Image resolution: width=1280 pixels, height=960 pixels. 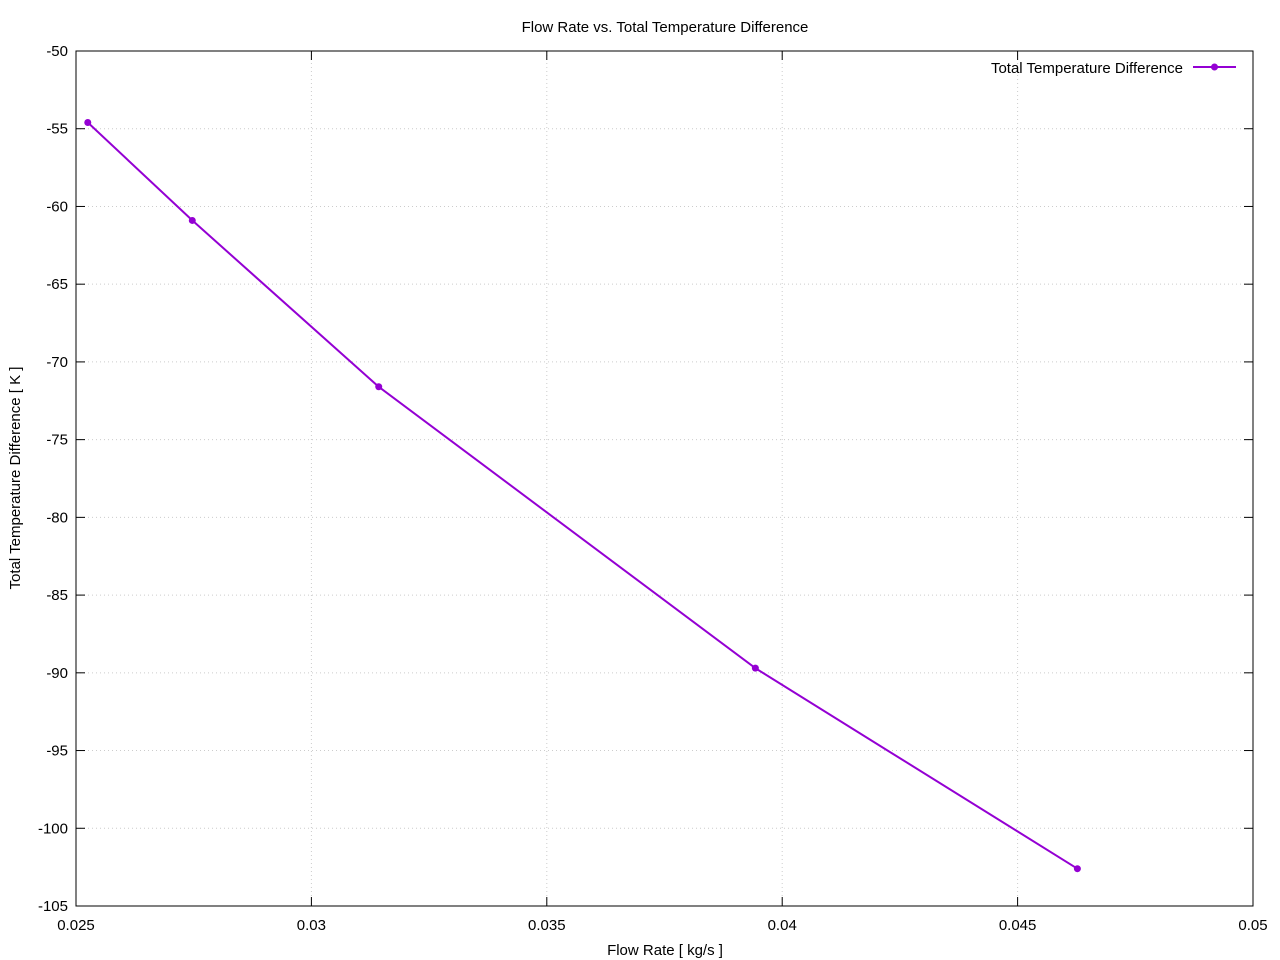 What do you see at coordinates (15, 478) in the screenshot?
I see `y-axis-label: Total Temperature Difference [ K ]` at bounding box center [15, 478].